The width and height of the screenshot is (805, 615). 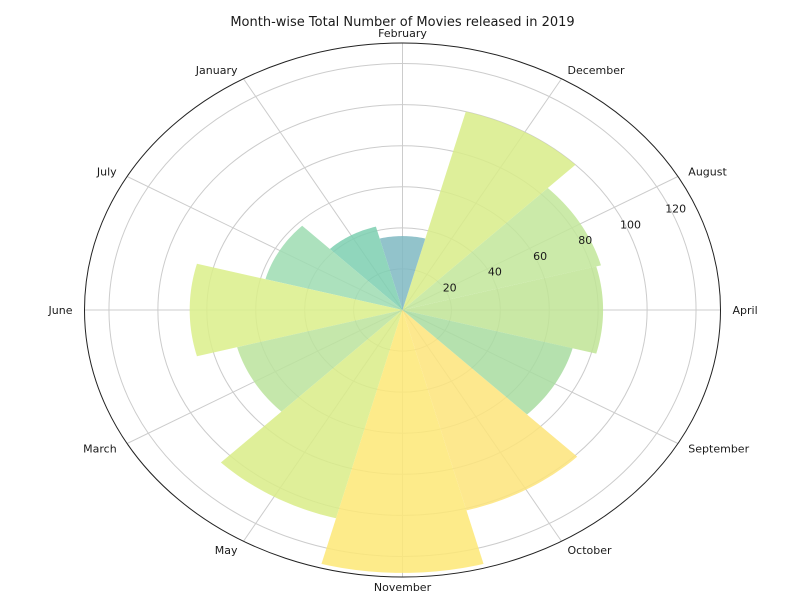 What do you see at coordinates (585, 240) in the screenshot?
I see `radial-tick-label: 80` at bounding box center [585, 240].